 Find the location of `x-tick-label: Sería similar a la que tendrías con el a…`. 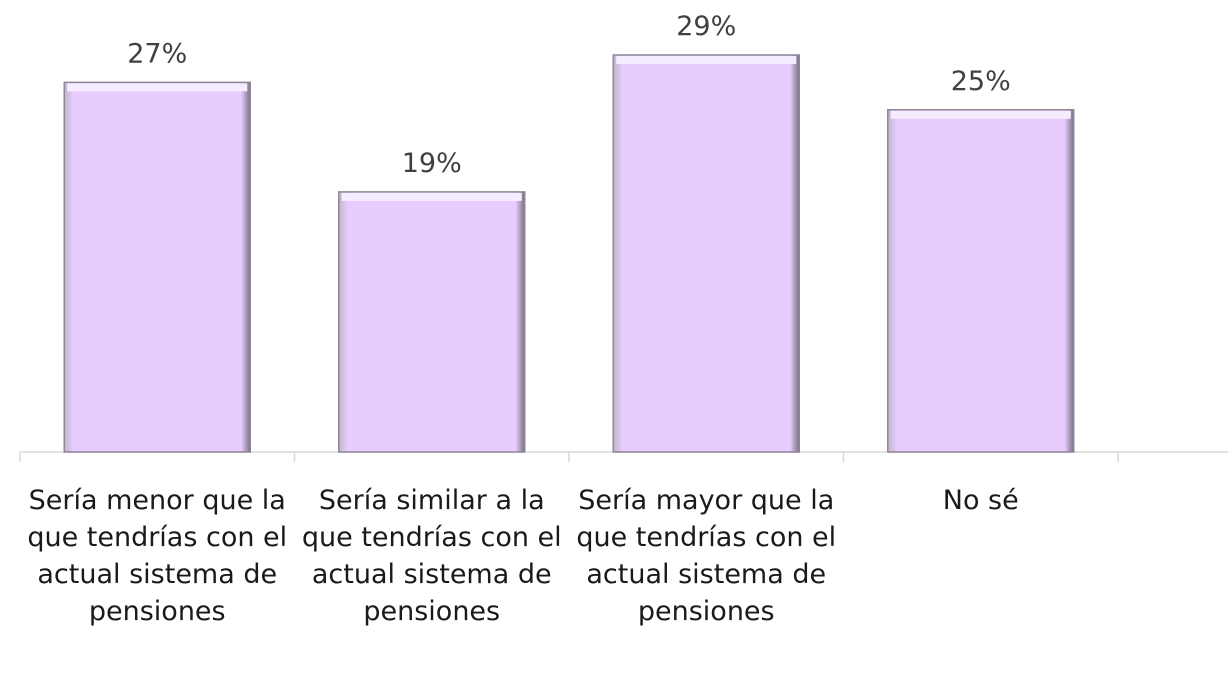

x-tick-label: Sería similar a la que tendrías con el a… is located at coordinates (431, 556).